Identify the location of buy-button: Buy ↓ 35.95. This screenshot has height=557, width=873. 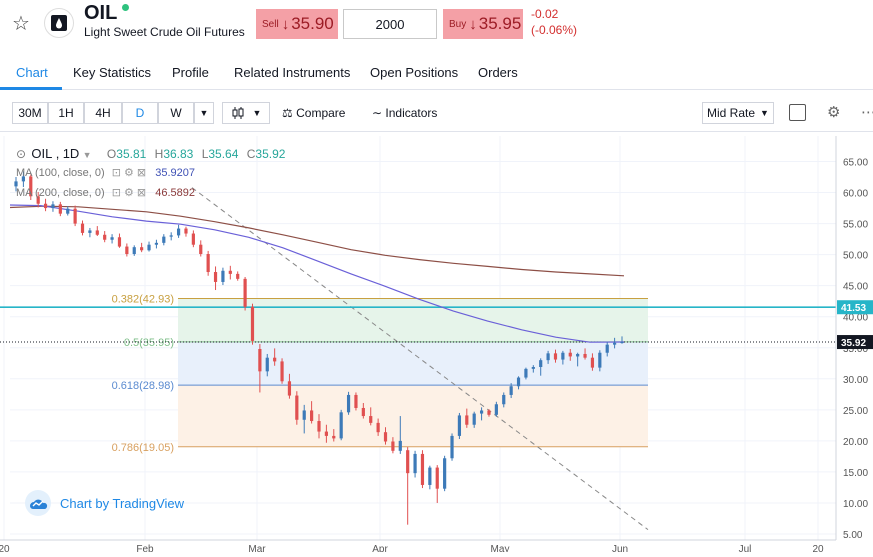
(483, 24).